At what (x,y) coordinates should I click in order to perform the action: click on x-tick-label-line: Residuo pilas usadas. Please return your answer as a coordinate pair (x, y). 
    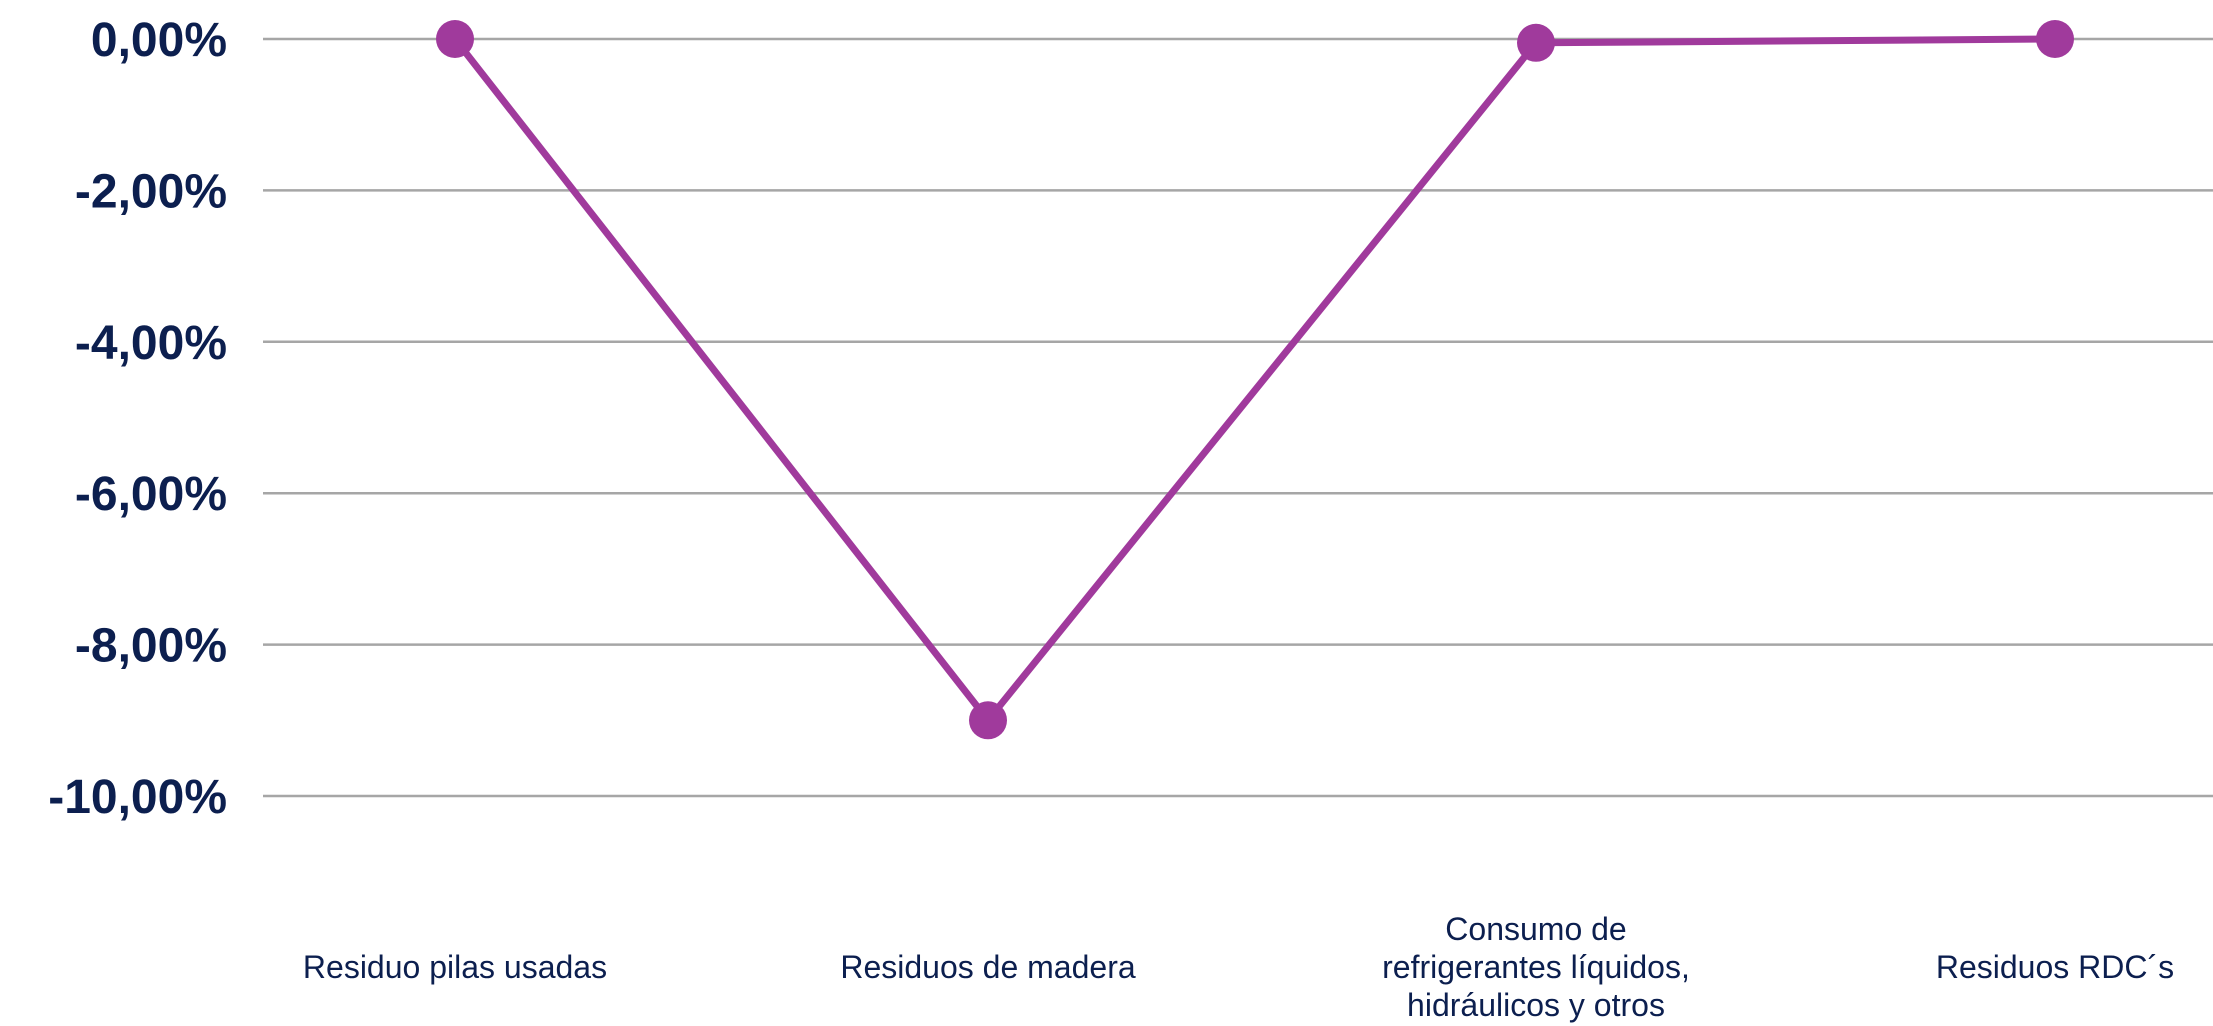
    Looking at the image, I should click on (455, 967).